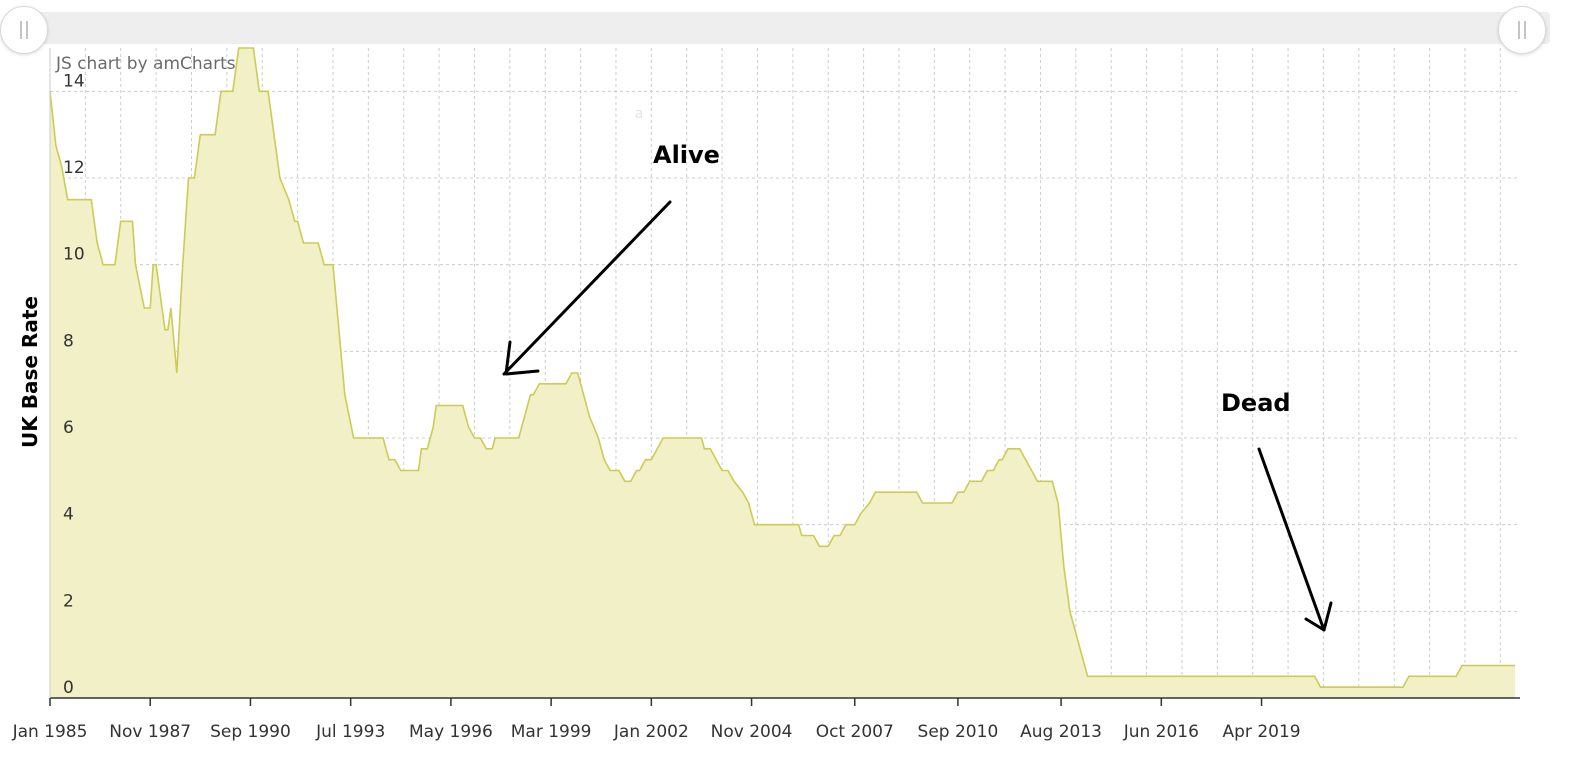  I want to click on x-tick-label: Jan 1985, so click(50, 732).